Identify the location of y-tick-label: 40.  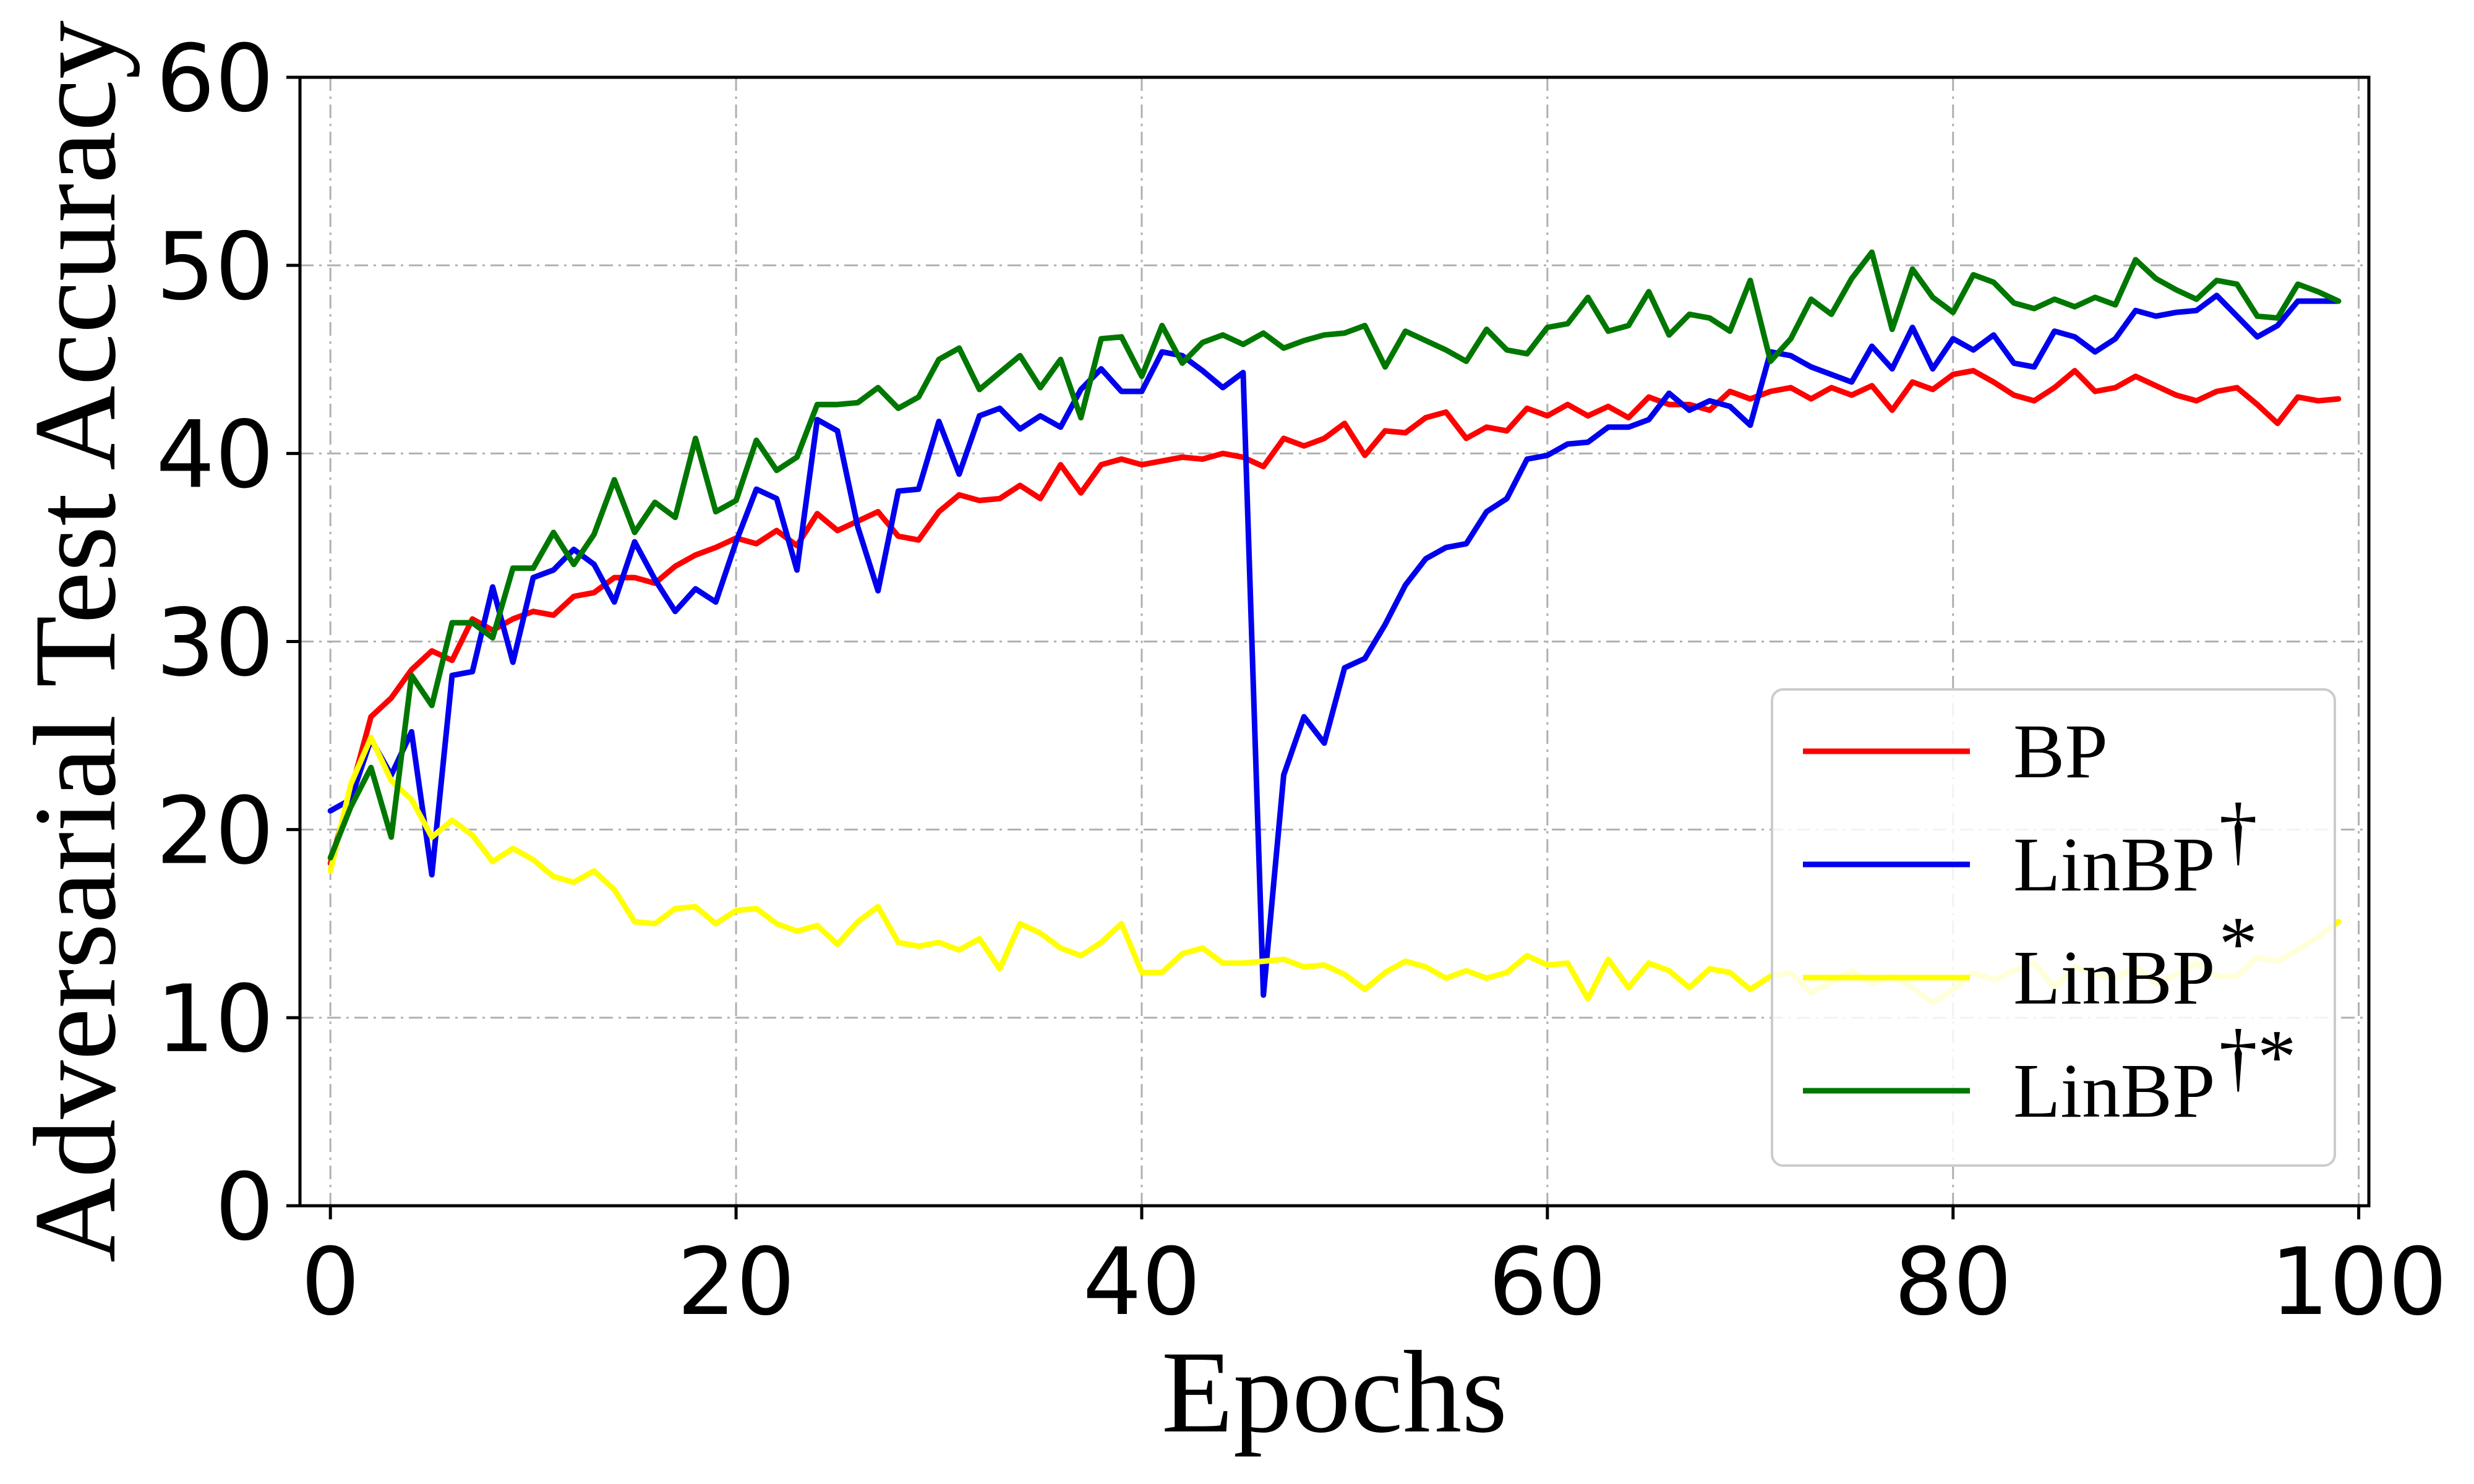
(215, 455).